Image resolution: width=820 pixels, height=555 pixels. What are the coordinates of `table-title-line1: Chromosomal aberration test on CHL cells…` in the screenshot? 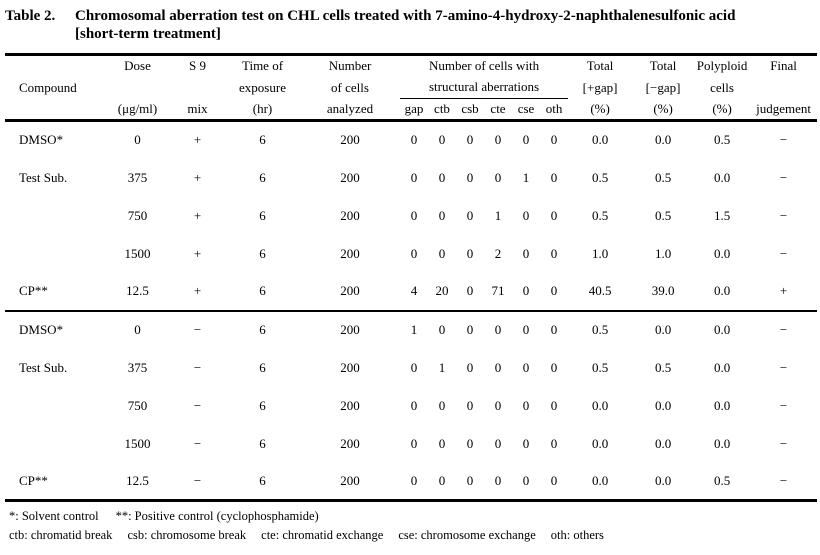 It's located at (405, 16).